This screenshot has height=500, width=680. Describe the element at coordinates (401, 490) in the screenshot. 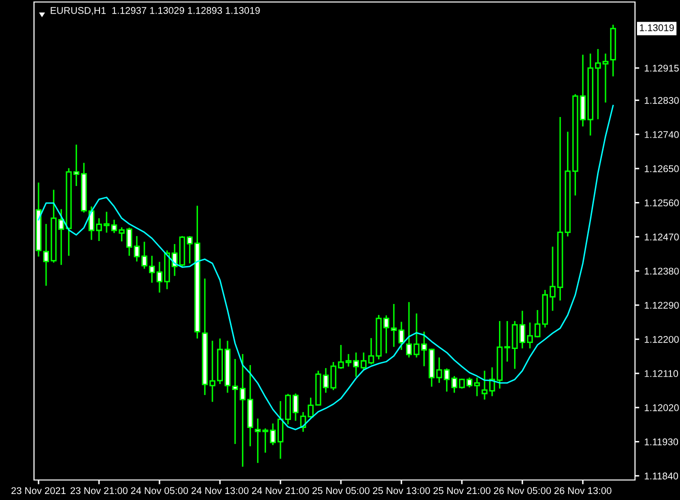

I see `x-tick-label: 25 Nov 13:00` at that location.